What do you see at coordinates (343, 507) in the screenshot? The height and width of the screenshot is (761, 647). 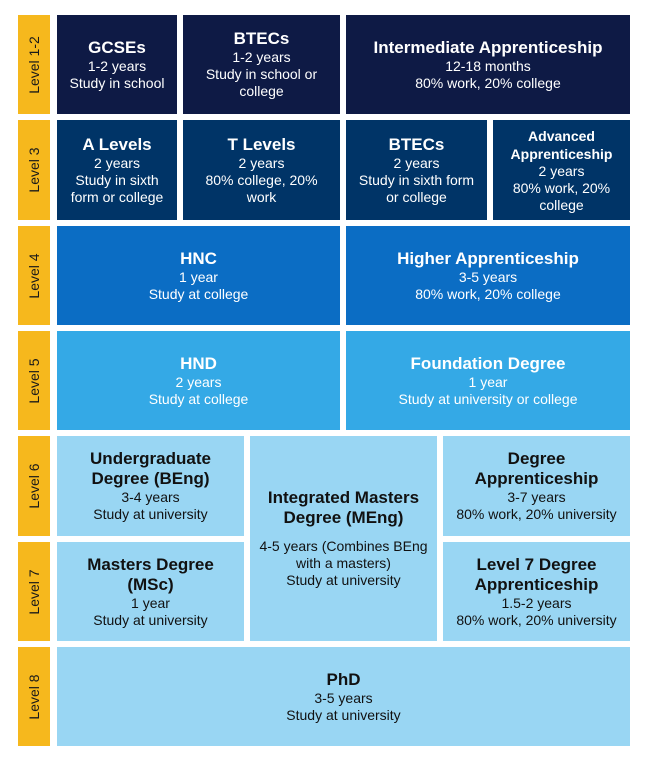 I see `qualification-title: Integrated Masters Degree (MEng)` at bounding box center [343, 507].